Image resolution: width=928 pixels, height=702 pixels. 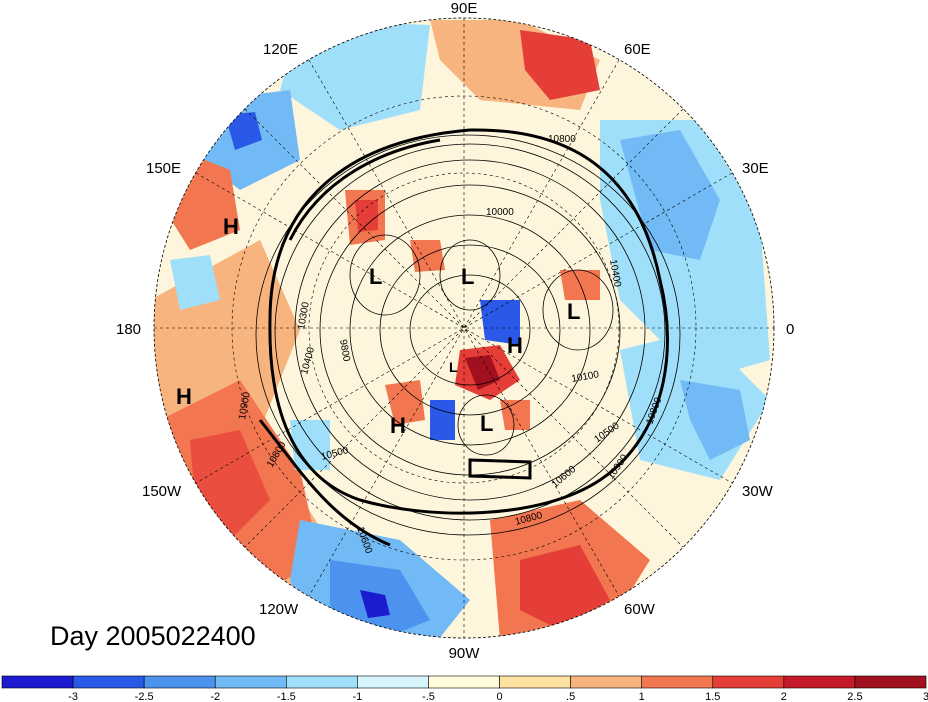 I want to click on longitude-label: 30W, so click(x=758, y=491).